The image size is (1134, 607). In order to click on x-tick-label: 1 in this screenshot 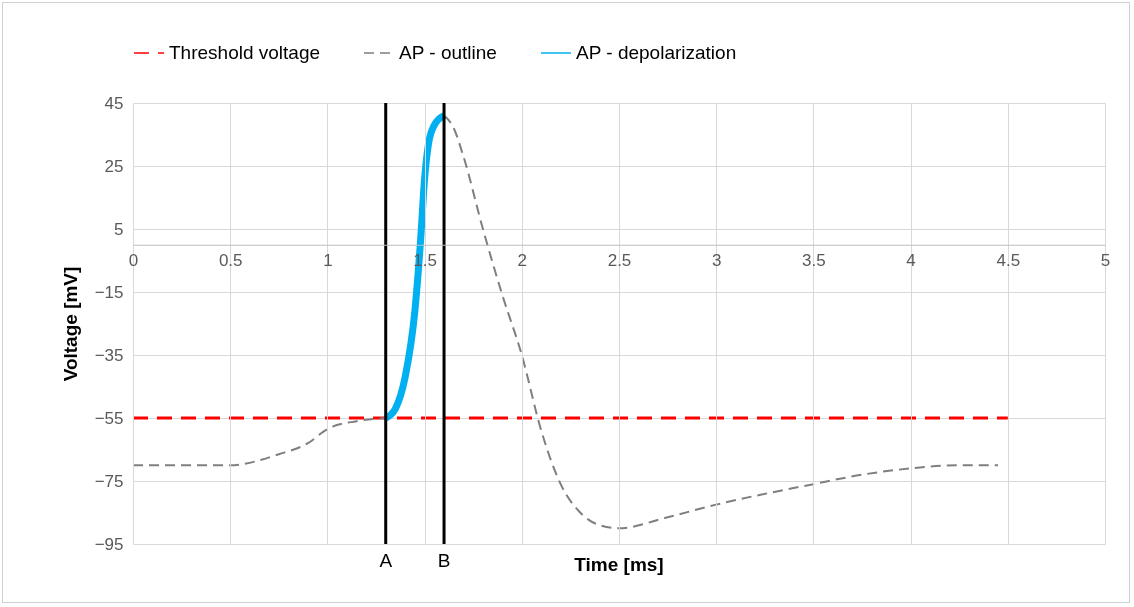, I will do `click(328, 261)`.